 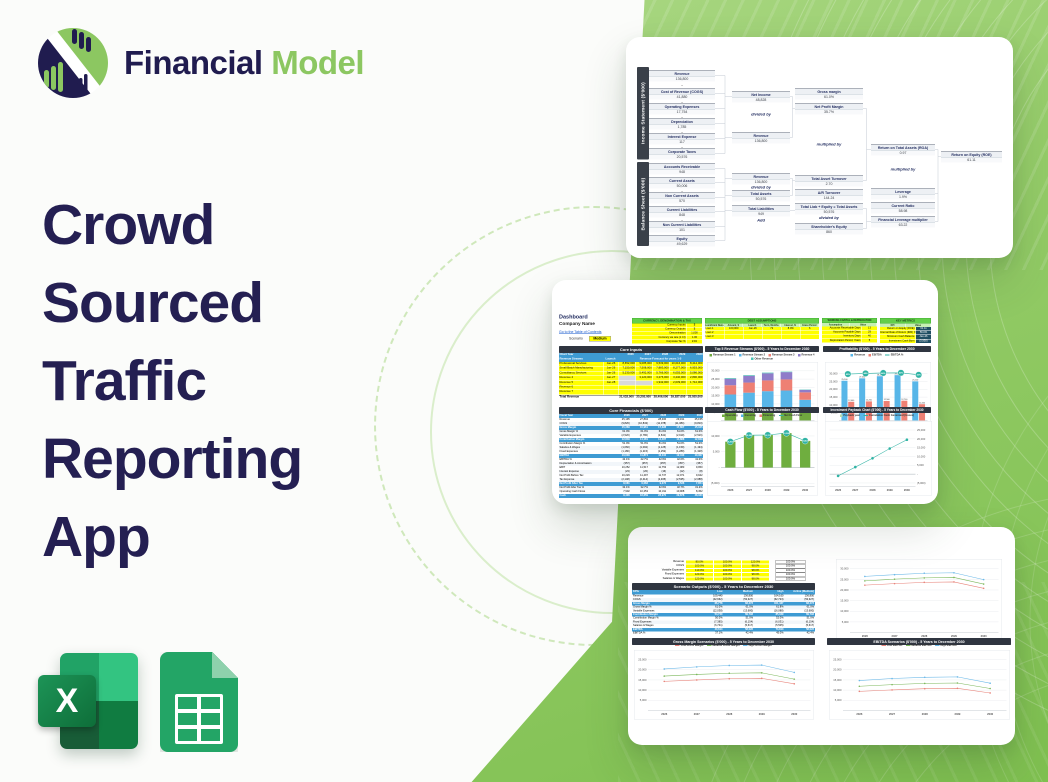 What do you see at coordinates (905, 337) in the screenshot?
I see `table-row: Minimum Cash Balance Jan-26` at bounding box center [905, 337].